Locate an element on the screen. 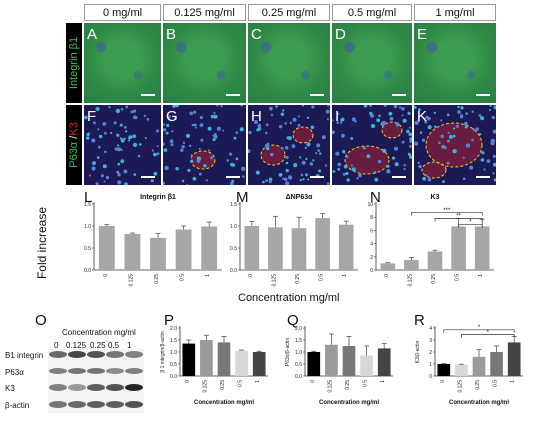 This screenshot has width=550, height=431. actin-band is located at coordinates (96, 404).